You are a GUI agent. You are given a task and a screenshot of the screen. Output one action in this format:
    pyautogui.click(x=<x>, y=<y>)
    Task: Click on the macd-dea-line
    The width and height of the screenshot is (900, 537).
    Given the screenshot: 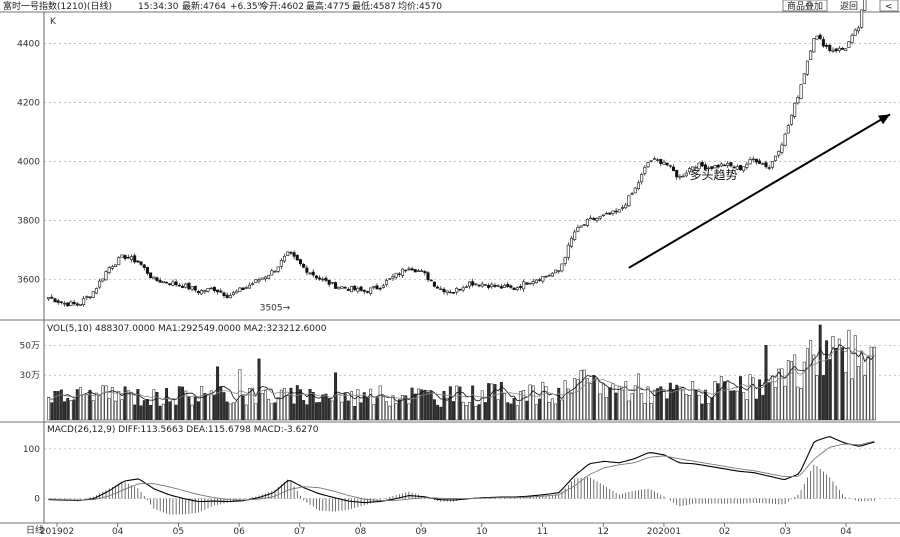 What is the action you would take?
    pyautogui.click(x=461, y=471)
    